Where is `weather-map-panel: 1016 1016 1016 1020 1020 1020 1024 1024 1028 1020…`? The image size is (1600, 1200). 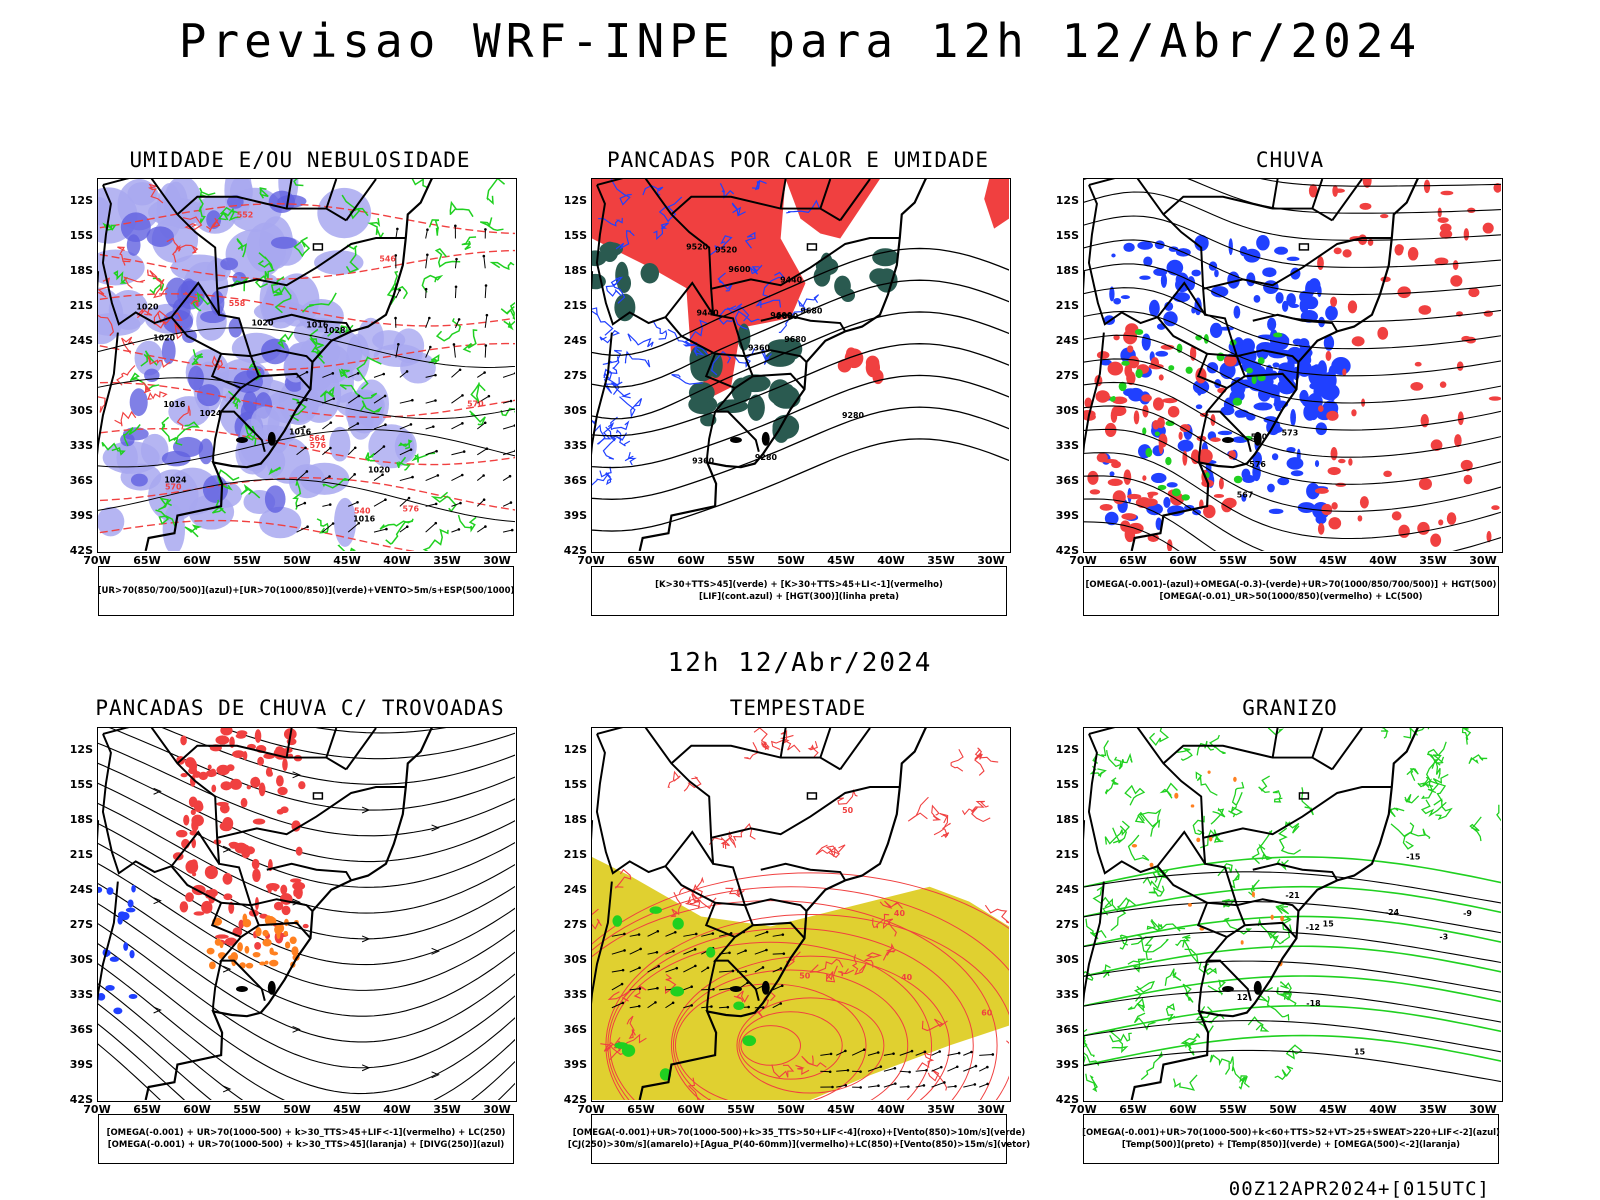 weather-map-panel: 1016 1016 1016 1020 1020 1020 1024 1024 1028 1020… is located at coordinates (307, 365).